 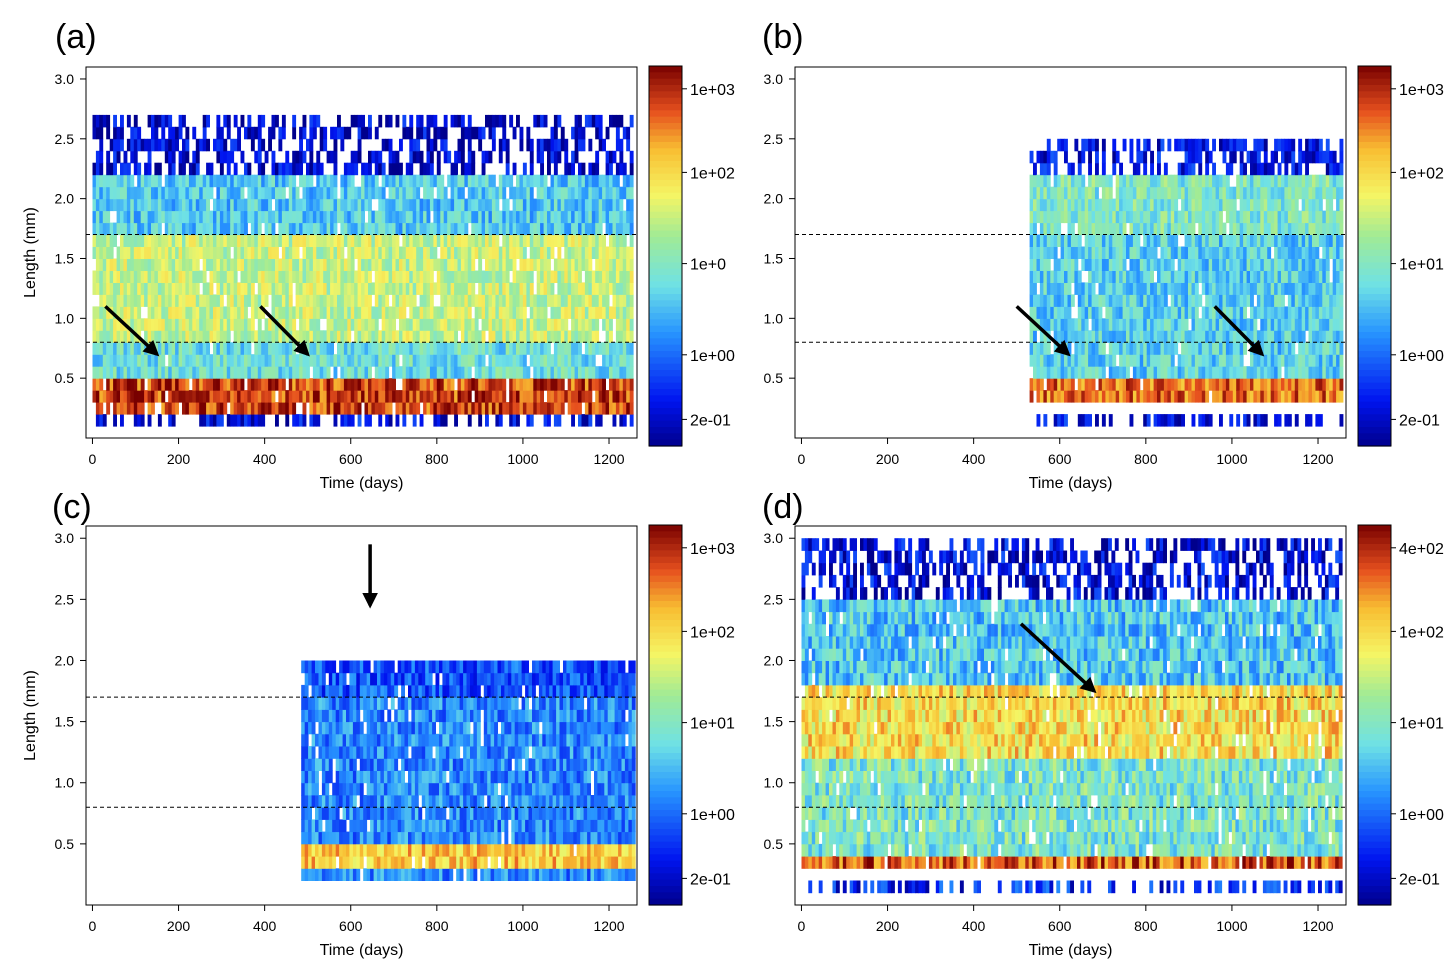 I want to click on y-tick-label: 2.0, so click(x=65, y=199).